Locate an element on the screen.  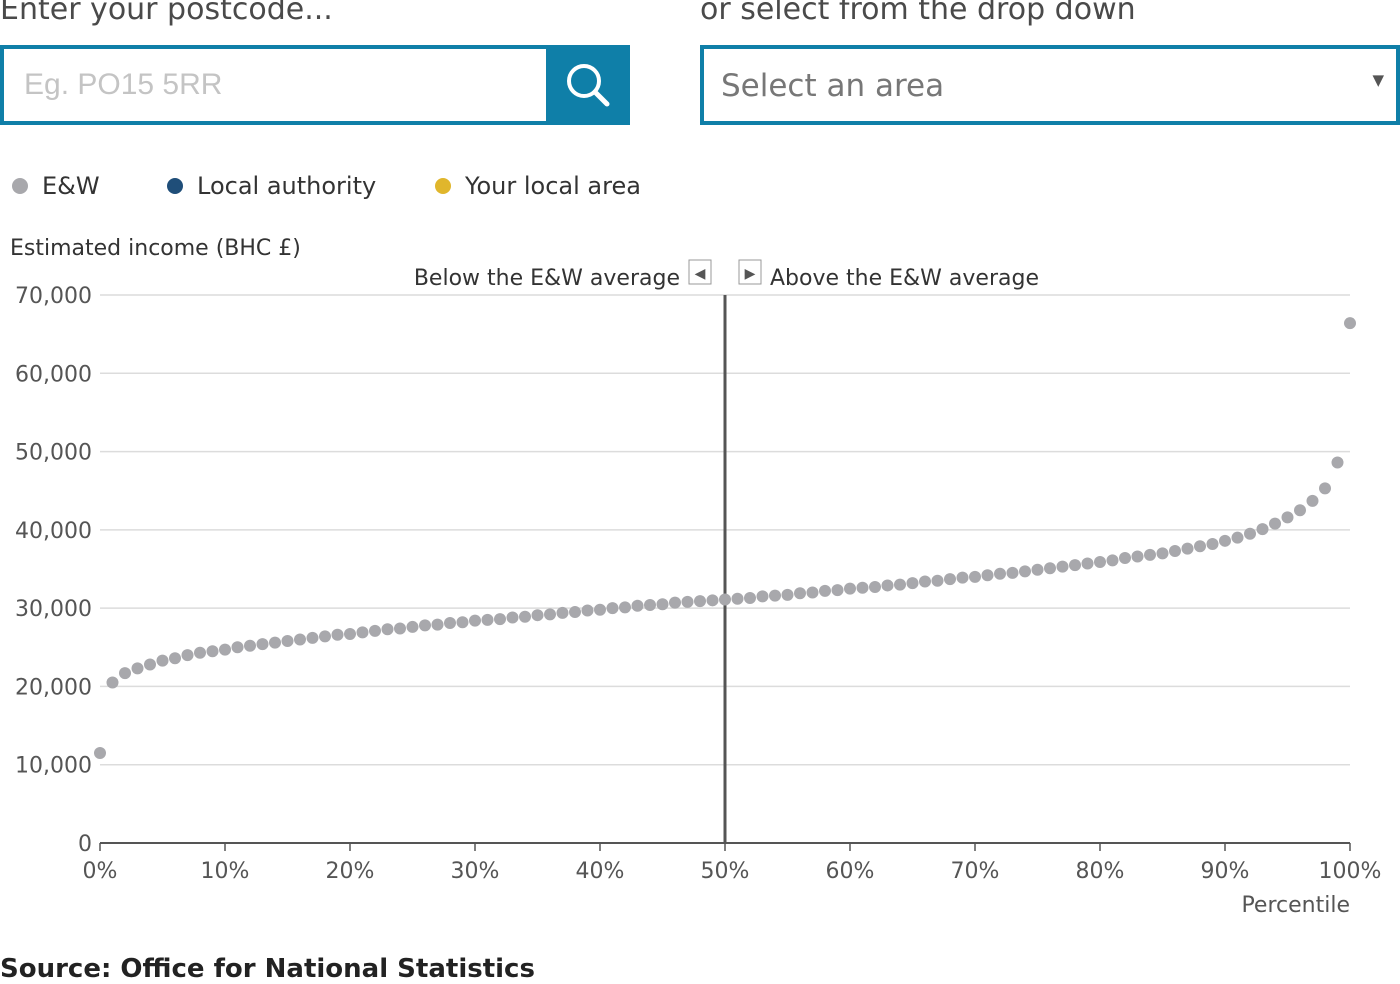
arrow-left-icon is located at coordinates (700, 272).